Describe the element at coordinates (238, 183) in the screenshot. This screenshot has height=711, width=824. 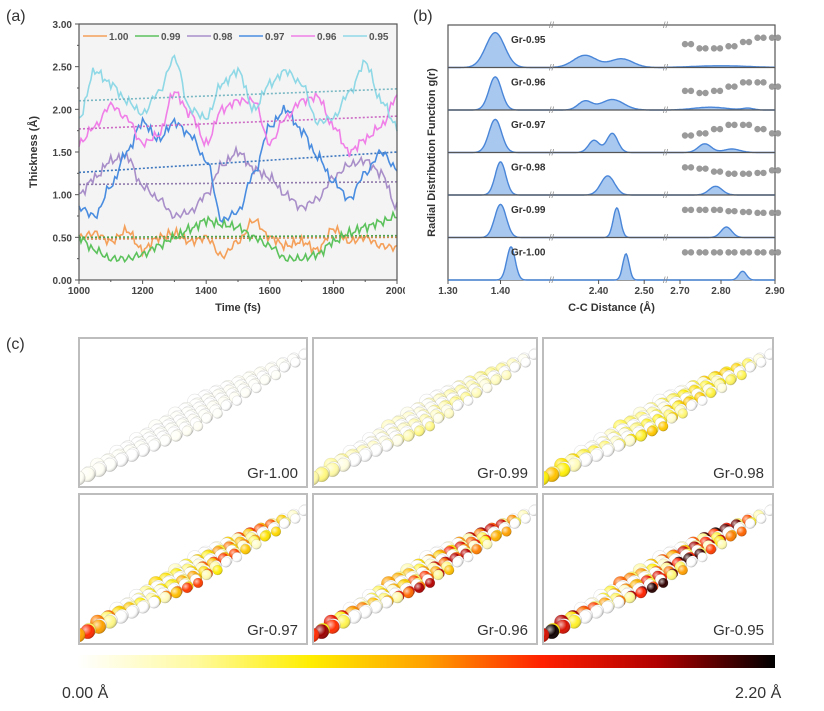
I see `trend-line-0.98` at that location.